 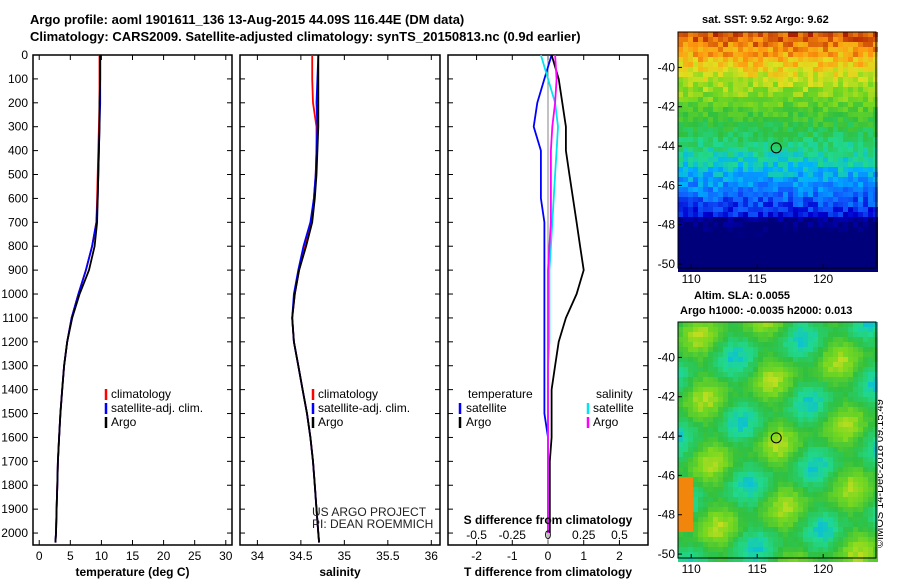 What do you see at coordinates (667, 554) in the screenshot?
I see `map-y-tick-label: -50` at bounding box center [667, 554].